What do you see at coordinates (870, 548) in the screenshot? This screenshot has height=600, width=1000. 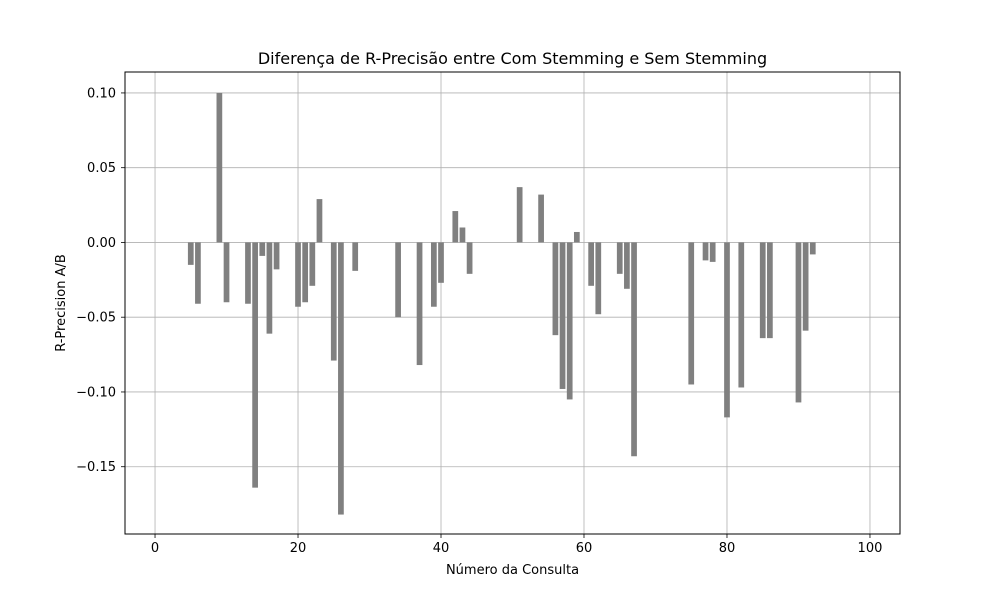 I see `x-tick-label: 100` at bounding box center [870, 548].